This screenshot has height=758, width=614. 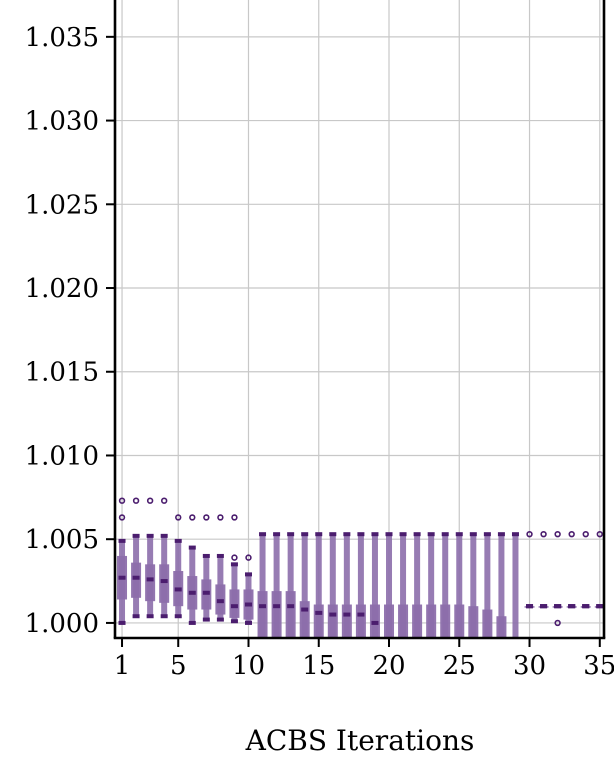 What do you see at coordinates (62, 456) in the screenshot?
I see `y-tick-label: 1.010` at bounding box center [62, 456].